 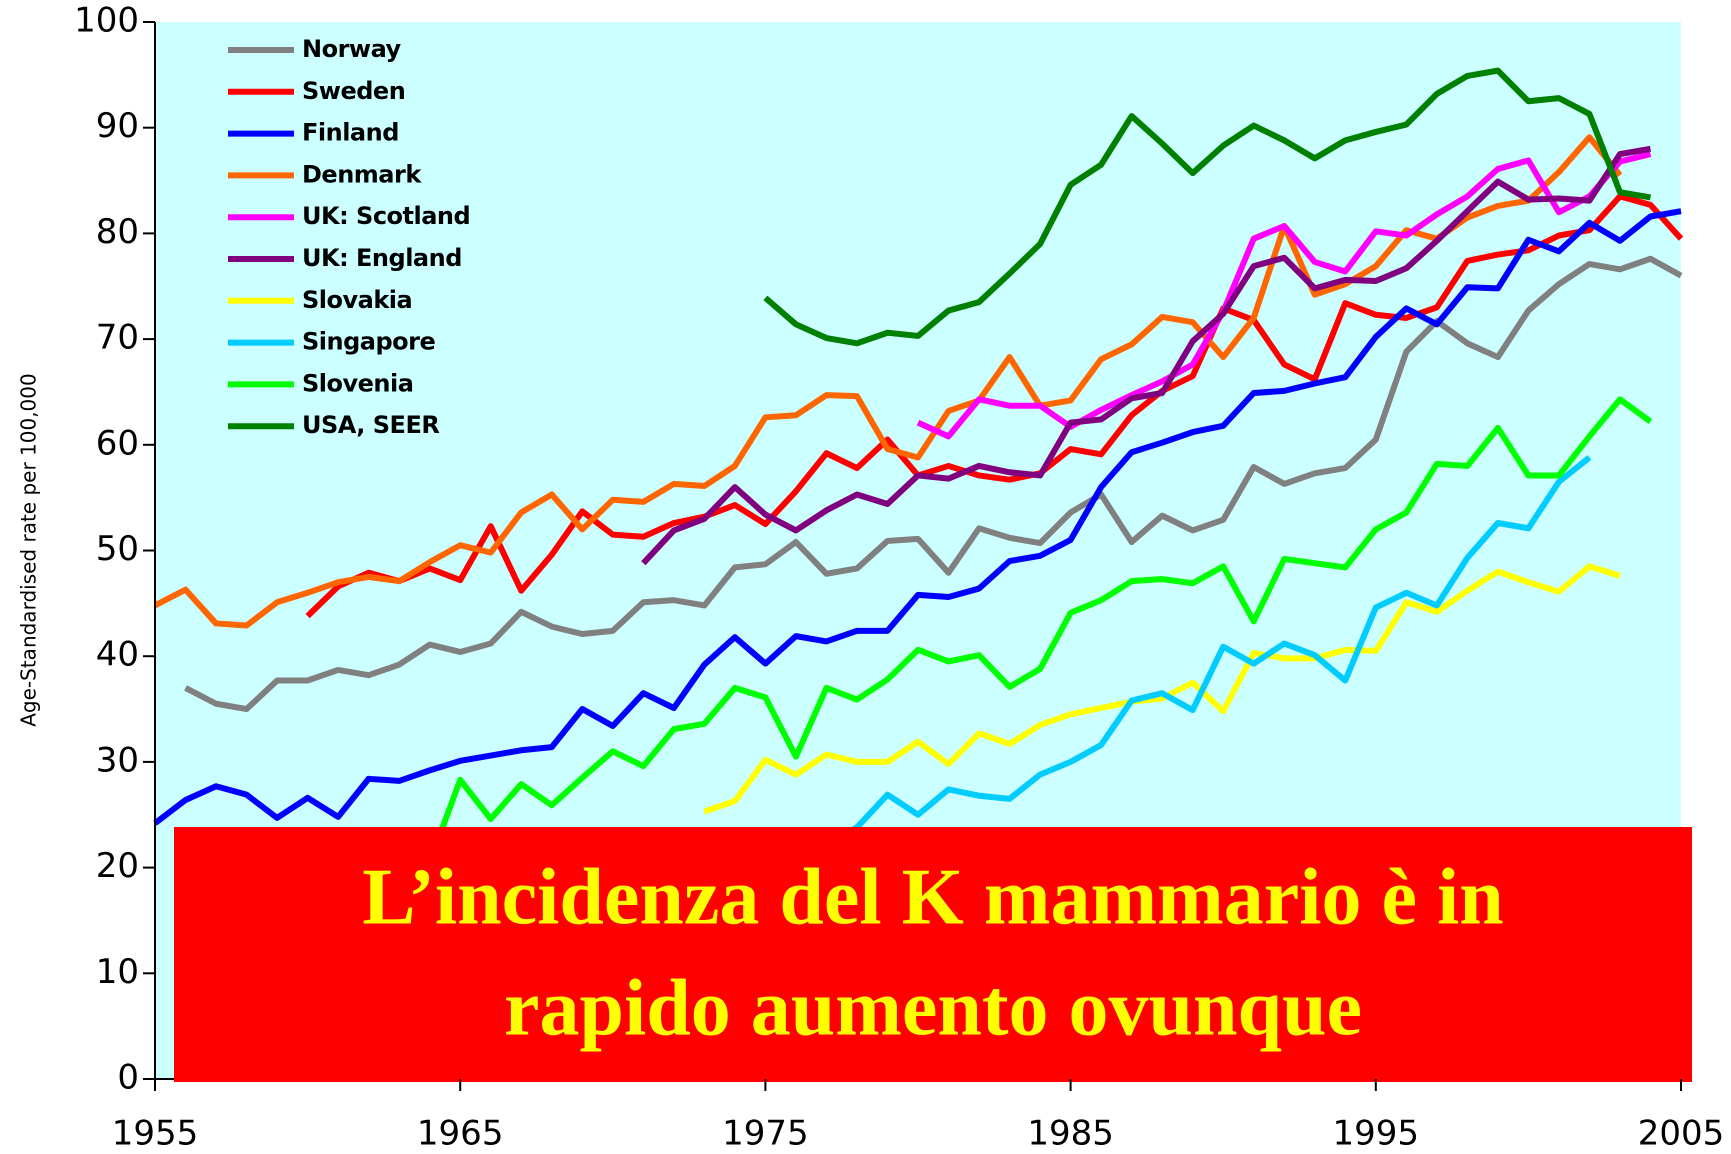 What do you see at coordinates (353, 91) in the screenshot?
I see `legend-label: Sweden` at bounding box center [353, 91].